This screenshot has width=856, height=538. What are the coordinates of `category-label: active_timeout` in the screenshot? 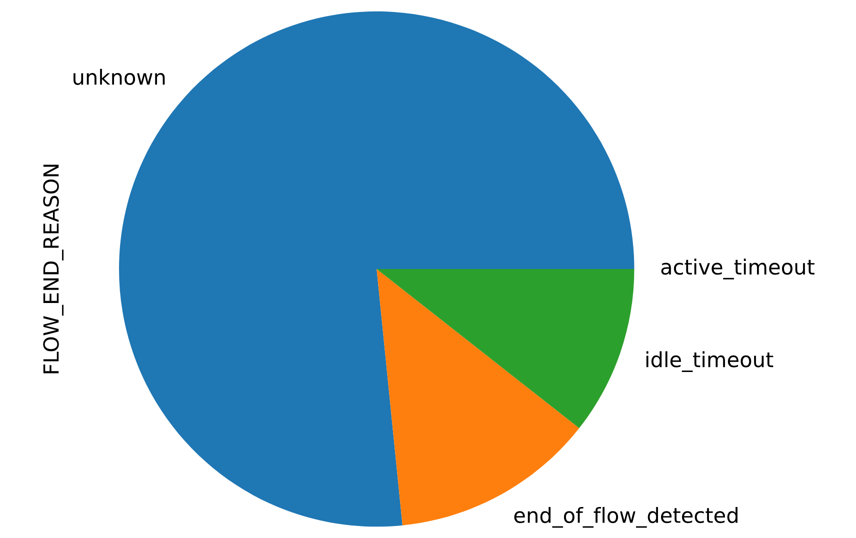 It's located at (737, 269).